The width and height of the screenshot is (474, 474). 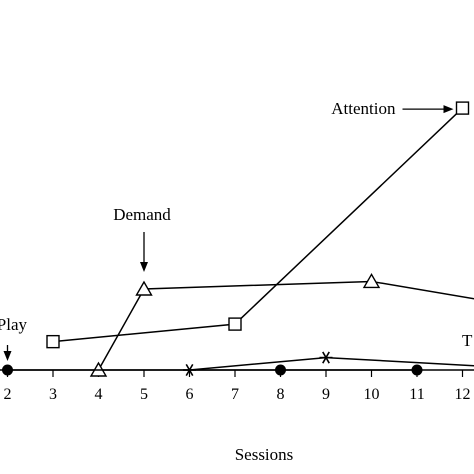 What do you see at coordinates (235, 394) in the screenshot?
I see `x-tick-label: 7` at bounding box center [235, 394].